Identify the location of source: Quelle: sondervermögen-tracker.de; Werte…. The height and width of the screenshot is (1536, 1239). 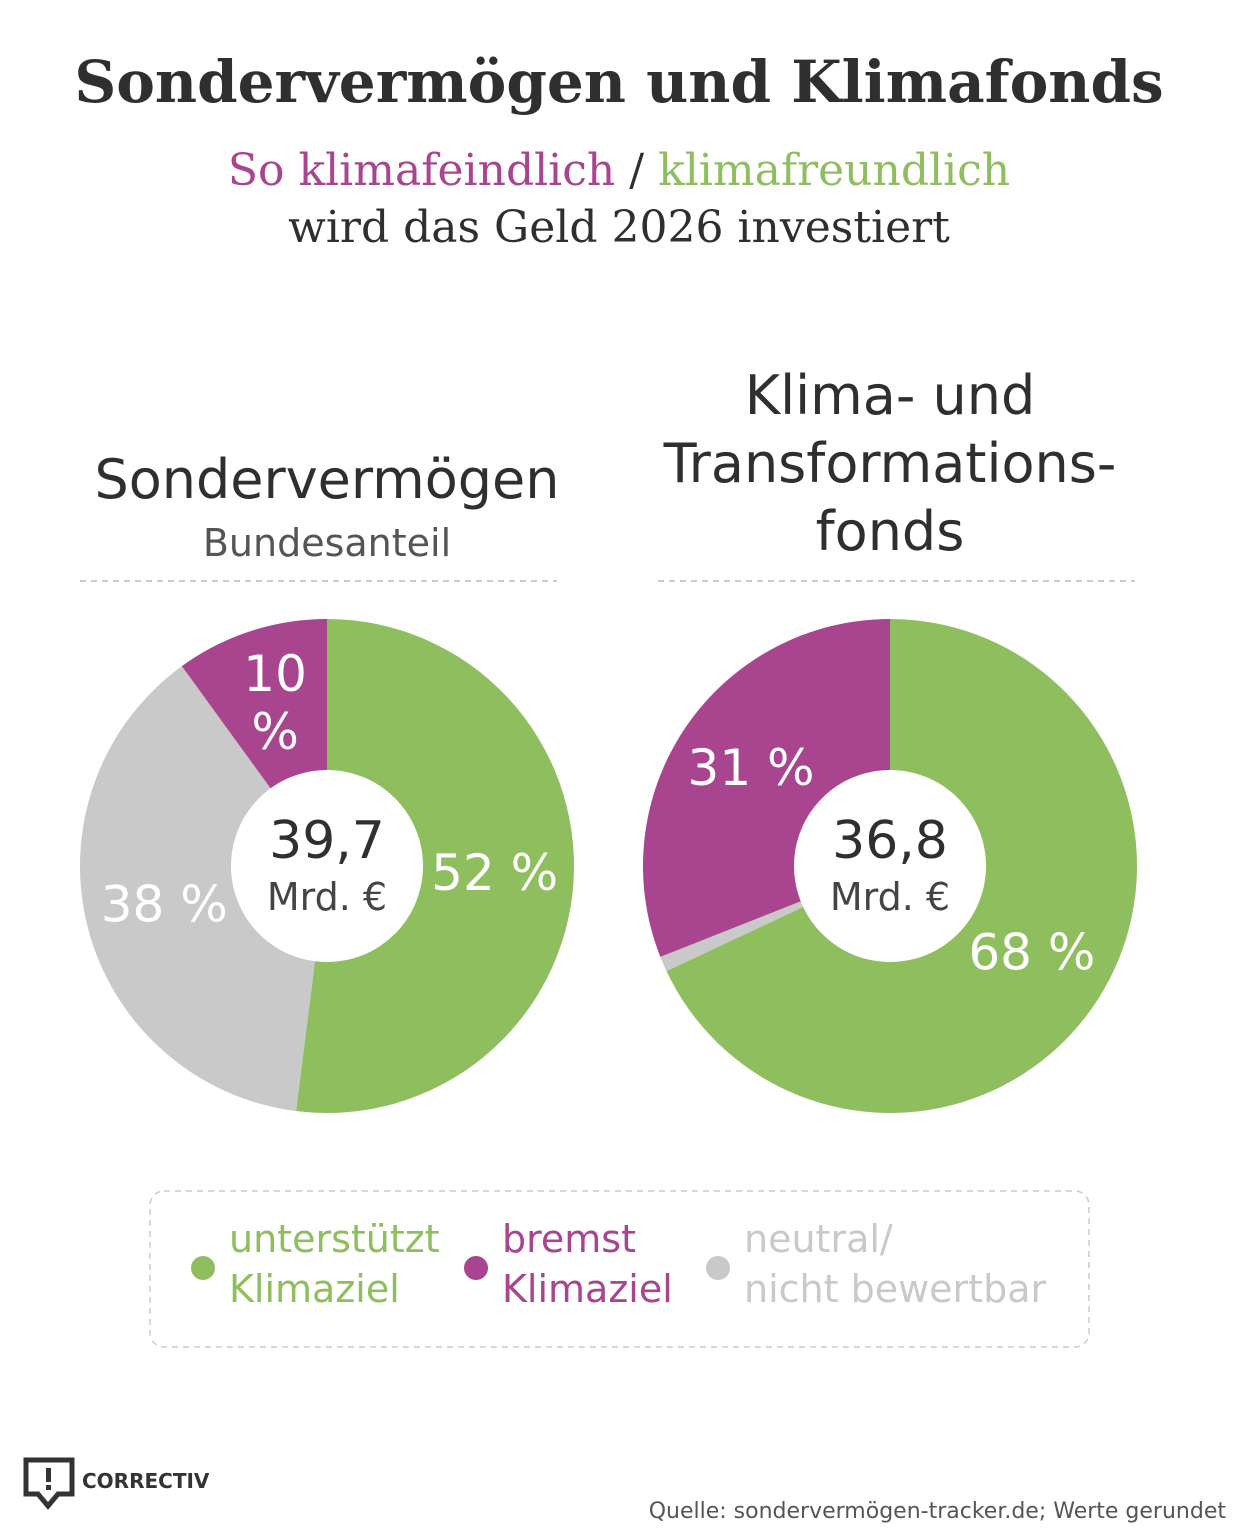
(938, 1511).